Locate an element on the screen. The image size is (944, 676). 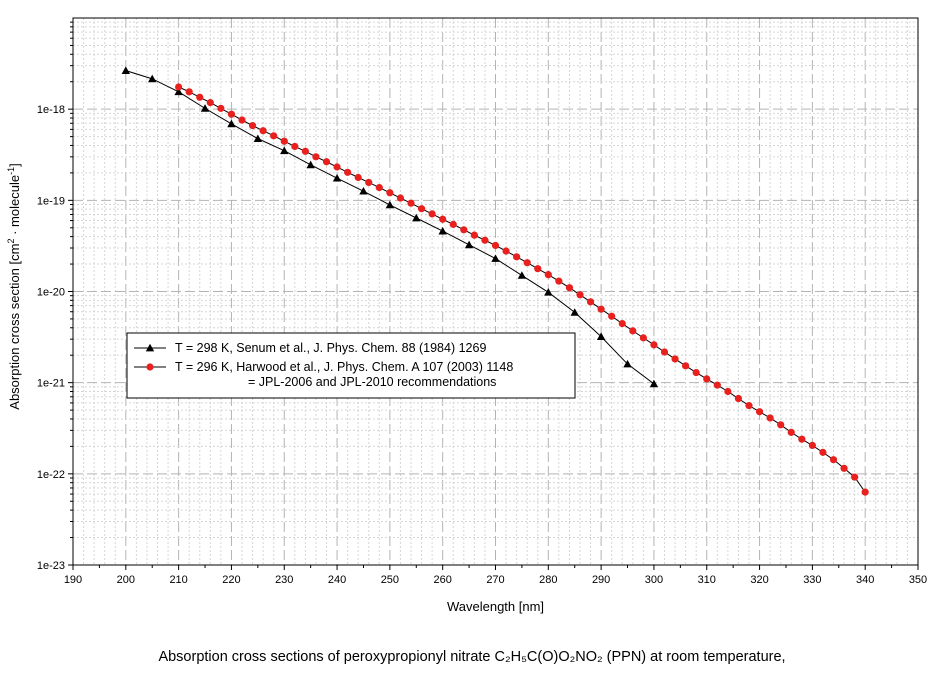
legend-marker-circle is located at coordinates (150, 367).